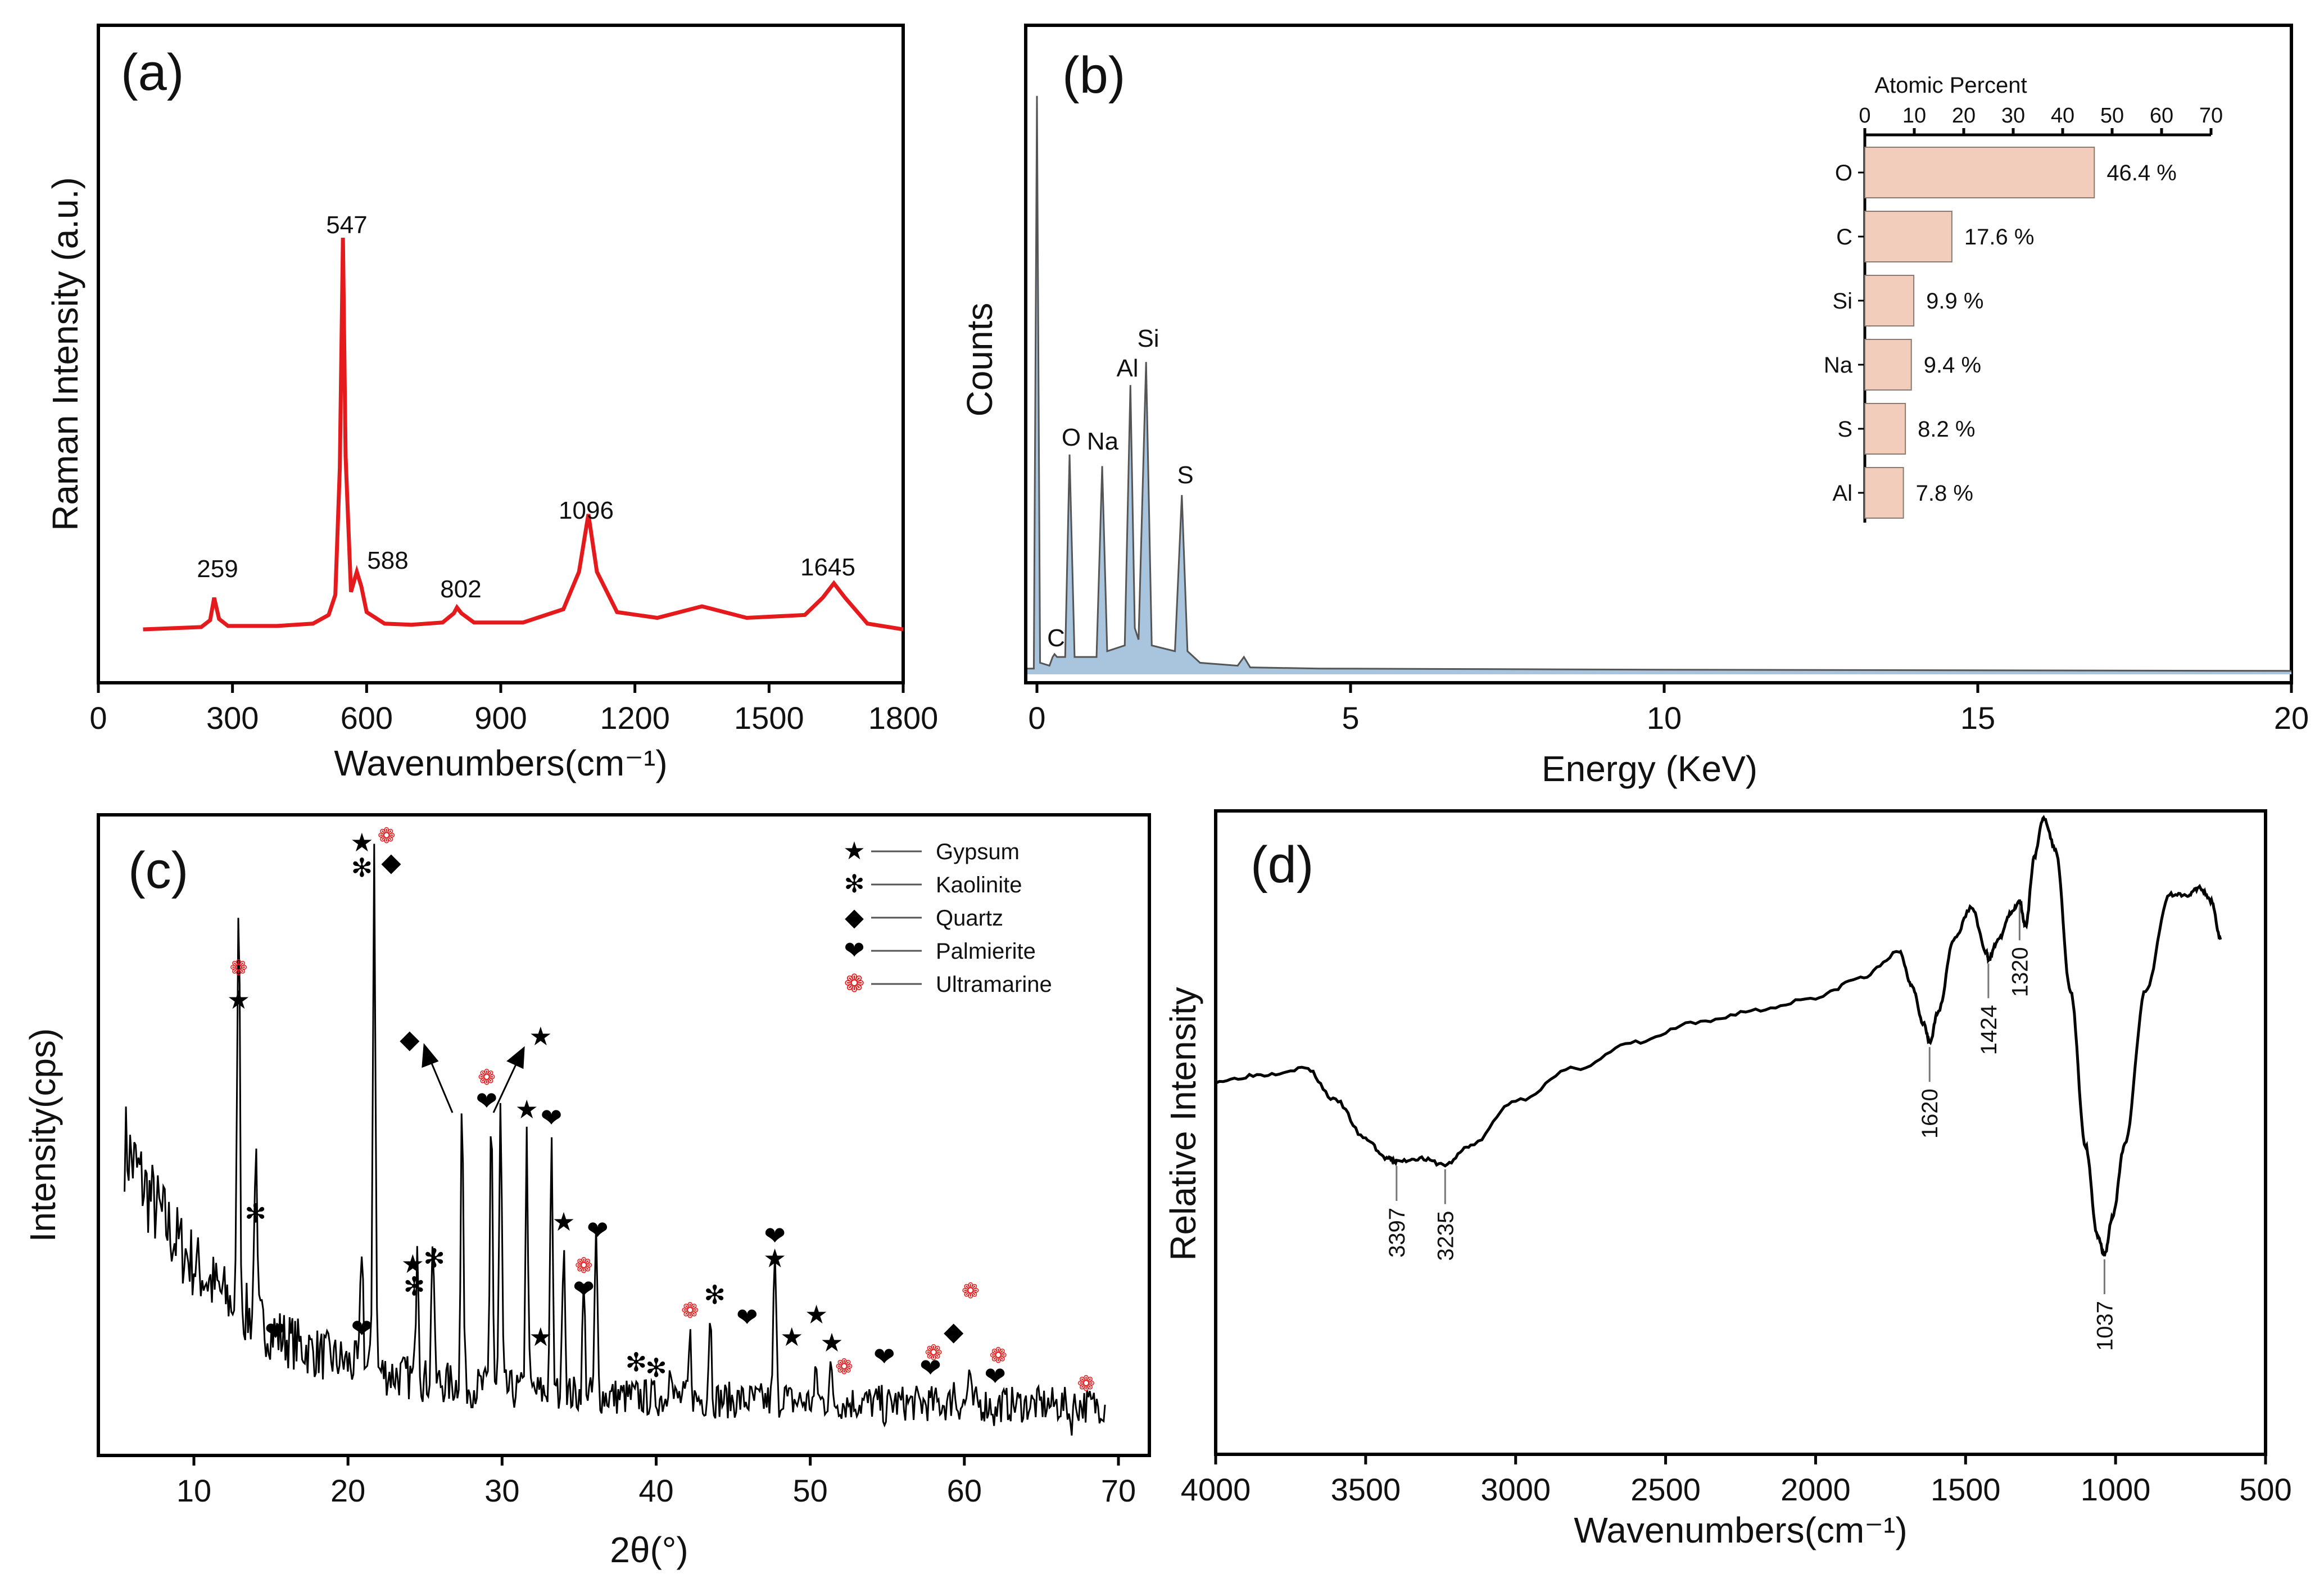 The height and width of the screenshot is (1592, 2324). Describe the element at coordinates (347, 1490) in the screenshot. I see `panel-c-x-tick-label-1: 20` at that location.